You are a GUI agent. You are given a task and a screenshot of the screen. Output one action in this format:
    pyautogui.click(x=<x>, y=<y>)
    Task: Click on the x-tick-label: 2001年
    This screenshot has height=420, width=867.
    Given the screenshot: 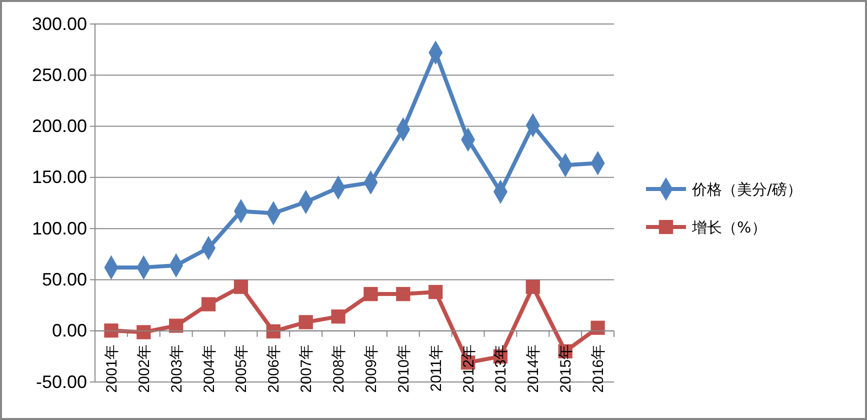 What is the action you would take?
    pyautogui.click(x=111, y=368)
    